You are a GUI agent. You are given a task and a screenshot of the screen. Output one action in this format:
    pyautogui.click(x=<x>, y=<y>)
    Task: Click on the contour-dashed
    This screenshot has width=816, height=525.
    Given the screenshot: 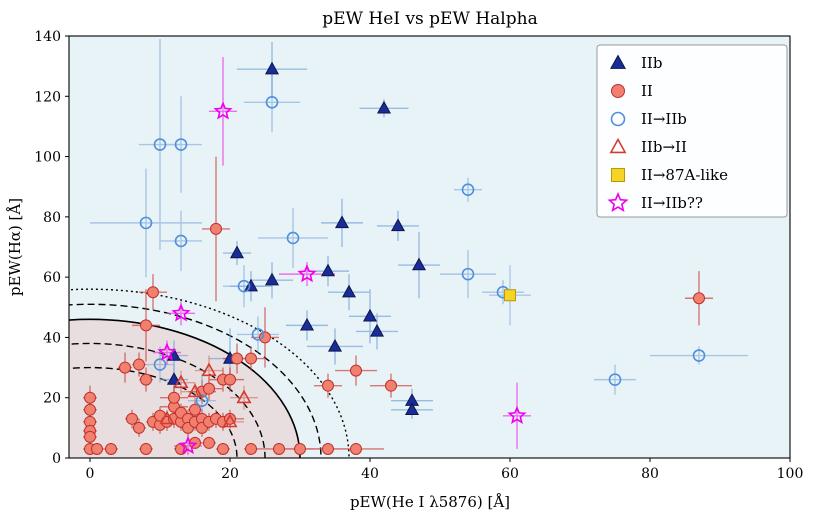 What is the action you would take?
    pyautogui.click(x=195, y=380)
    